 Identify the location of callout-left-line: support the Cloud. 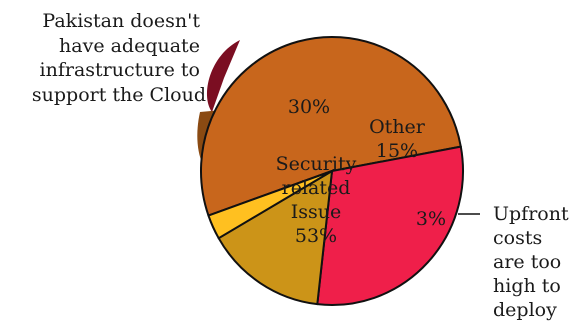
(119, 95).